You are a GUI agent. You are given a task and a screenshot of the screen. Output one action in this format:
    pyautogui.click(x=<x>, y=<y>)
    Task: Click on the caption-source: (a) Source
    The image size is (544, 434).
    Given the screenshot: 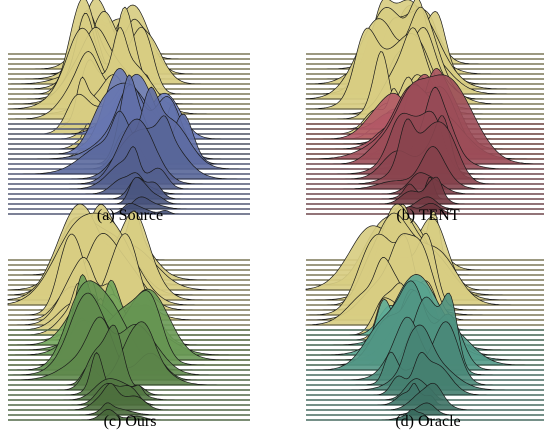 What is the action you would take?
    pyautogui.click(x=130, y=215)
    